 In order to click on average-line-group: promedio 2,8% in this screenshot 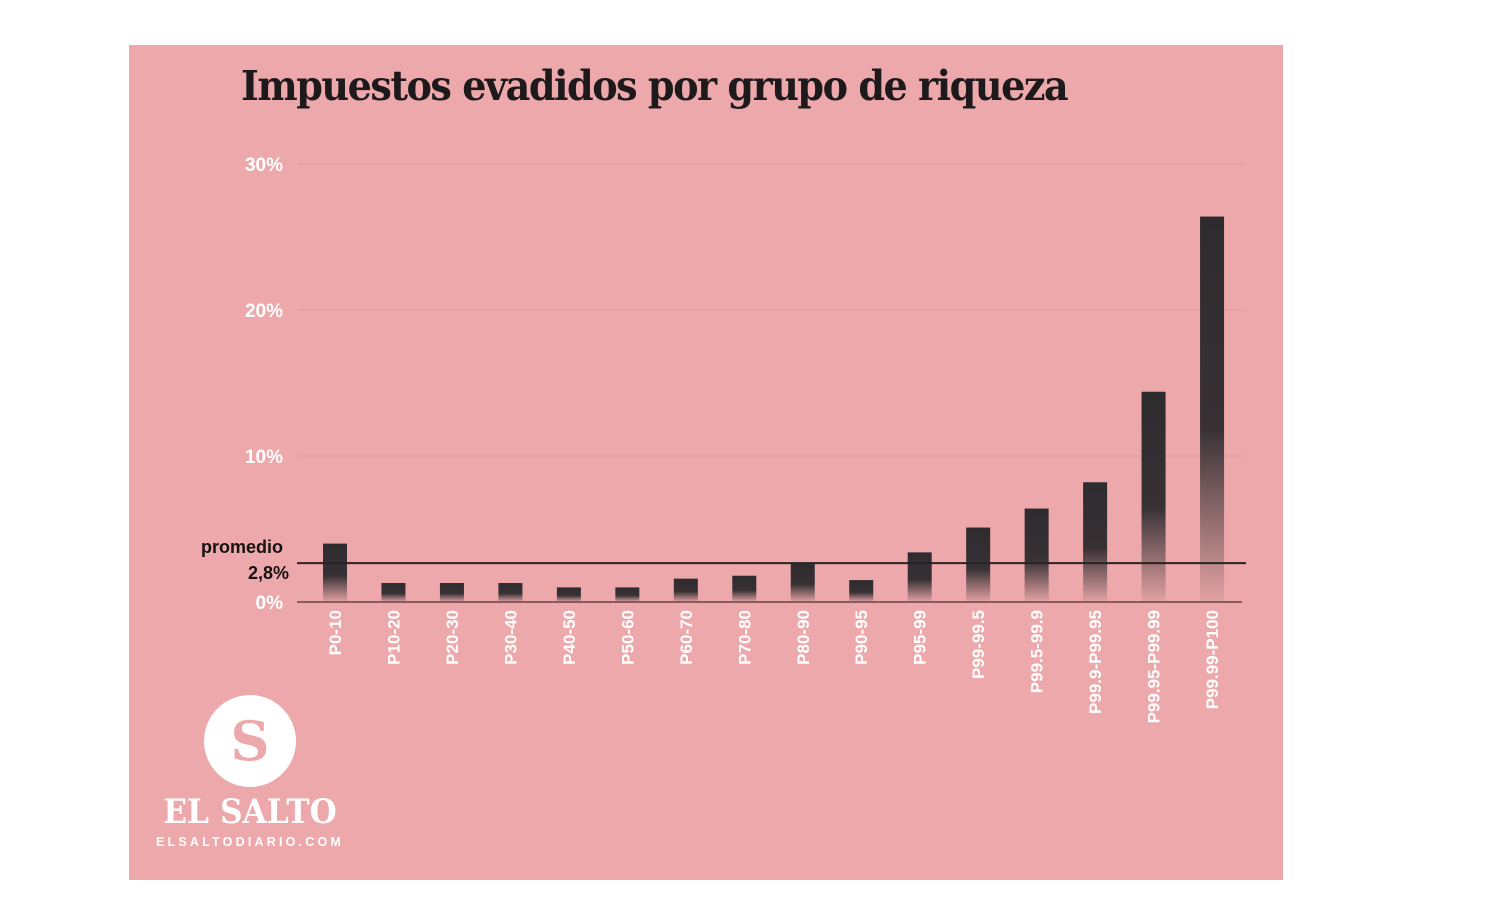, I will do `click(723, 560)`.